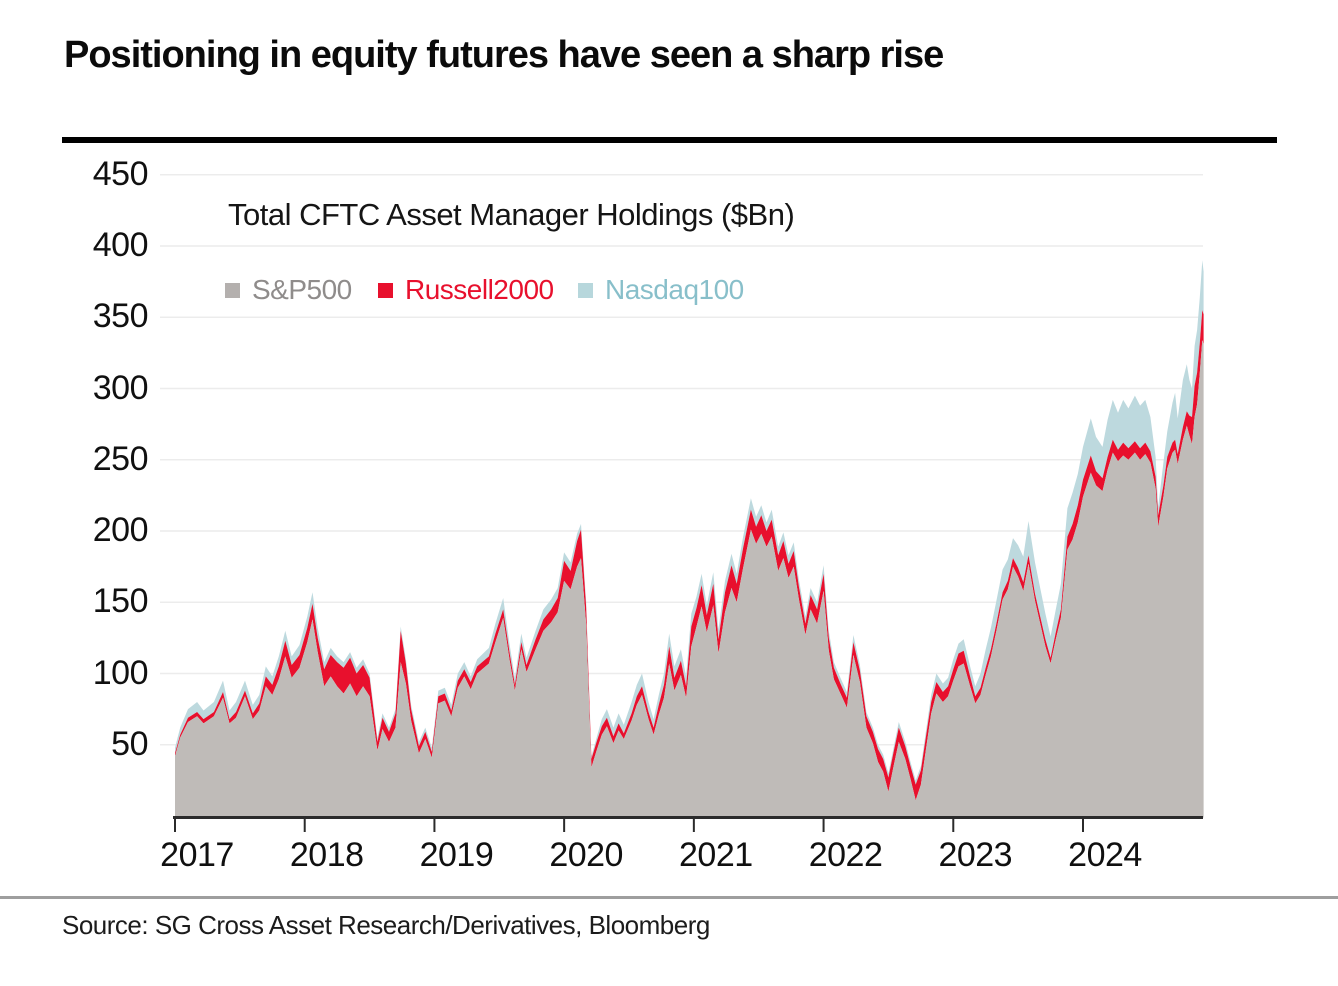 Image resolution: width=1338 pixels, height=986 pixels. Describe the element at coordinates (586, 855) in the screenshot. I see `x-axis-label: 2020` at that location.